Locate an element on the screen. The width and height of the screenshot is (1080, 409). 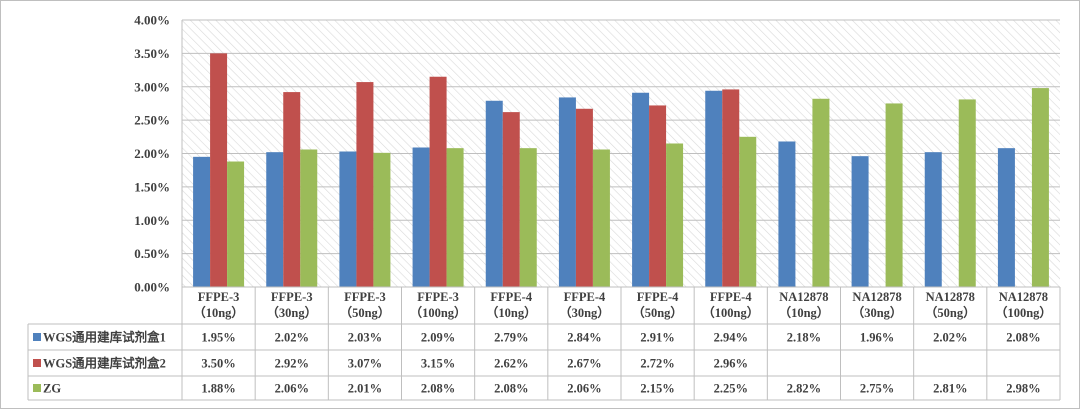
y-tick-label: 4.00% is located at coordinates (152, 20).